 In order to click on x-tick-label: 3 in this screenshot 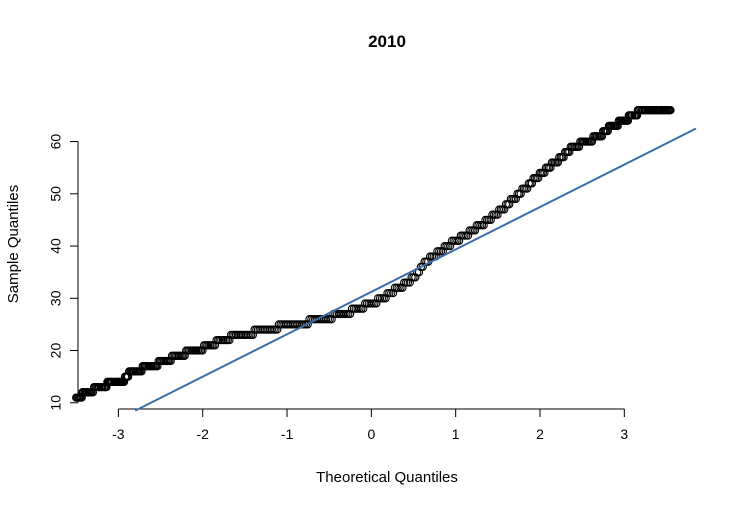, I will do `click(624, 434)`.